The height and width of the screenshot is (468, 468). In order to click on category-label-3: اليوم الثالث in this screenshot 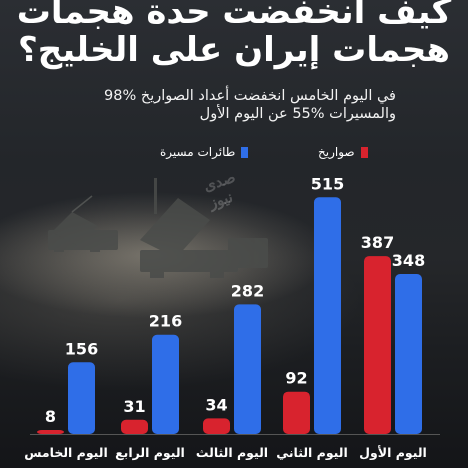, I will do `click(232, 453)`.